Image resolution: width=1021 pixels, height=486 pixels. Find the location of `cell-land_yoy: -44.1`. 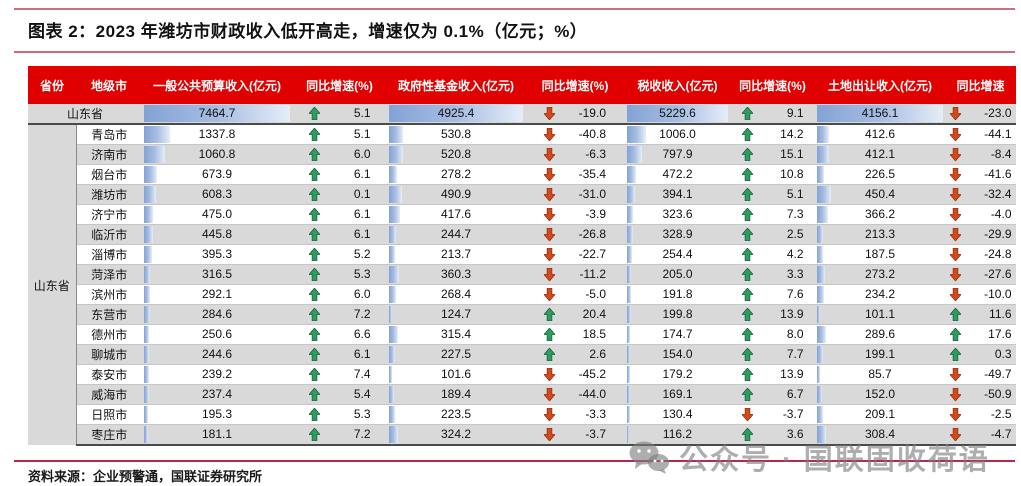

cell-land_yoy: -44.1 is located at coordinates (980, 134).